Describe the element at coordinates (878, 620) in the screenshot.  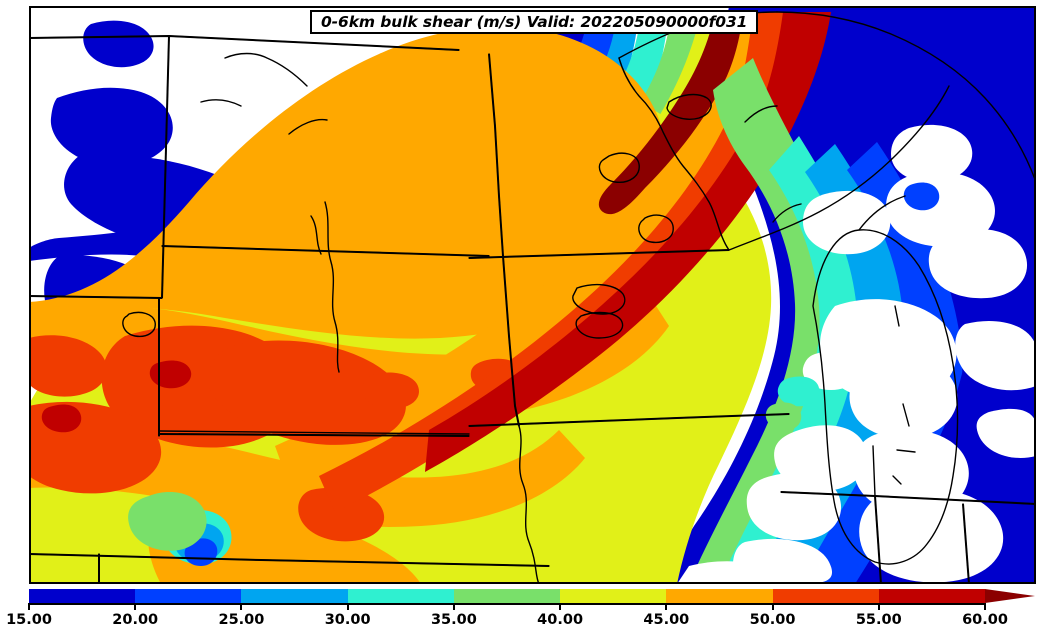
I see `colorbar-tick-label-55: 55.00` at that location.